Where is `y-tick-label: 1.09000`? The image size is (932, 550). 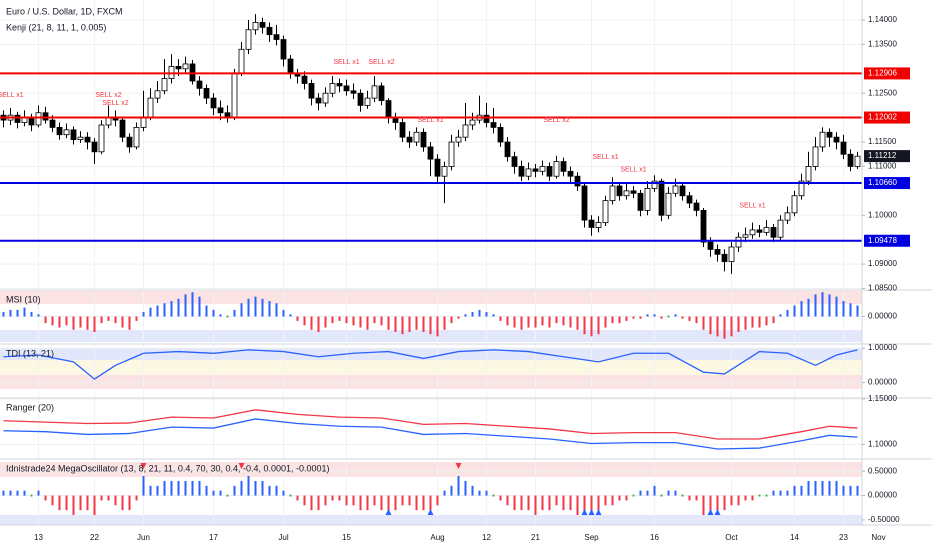 y-tick-label: 1.09000 is located at coordinates (882, 263).